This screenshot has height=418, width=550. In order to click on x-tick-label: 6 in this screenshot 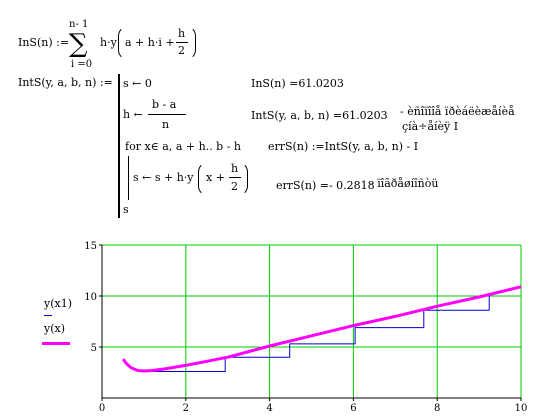, I will do `click(353, 408)`.